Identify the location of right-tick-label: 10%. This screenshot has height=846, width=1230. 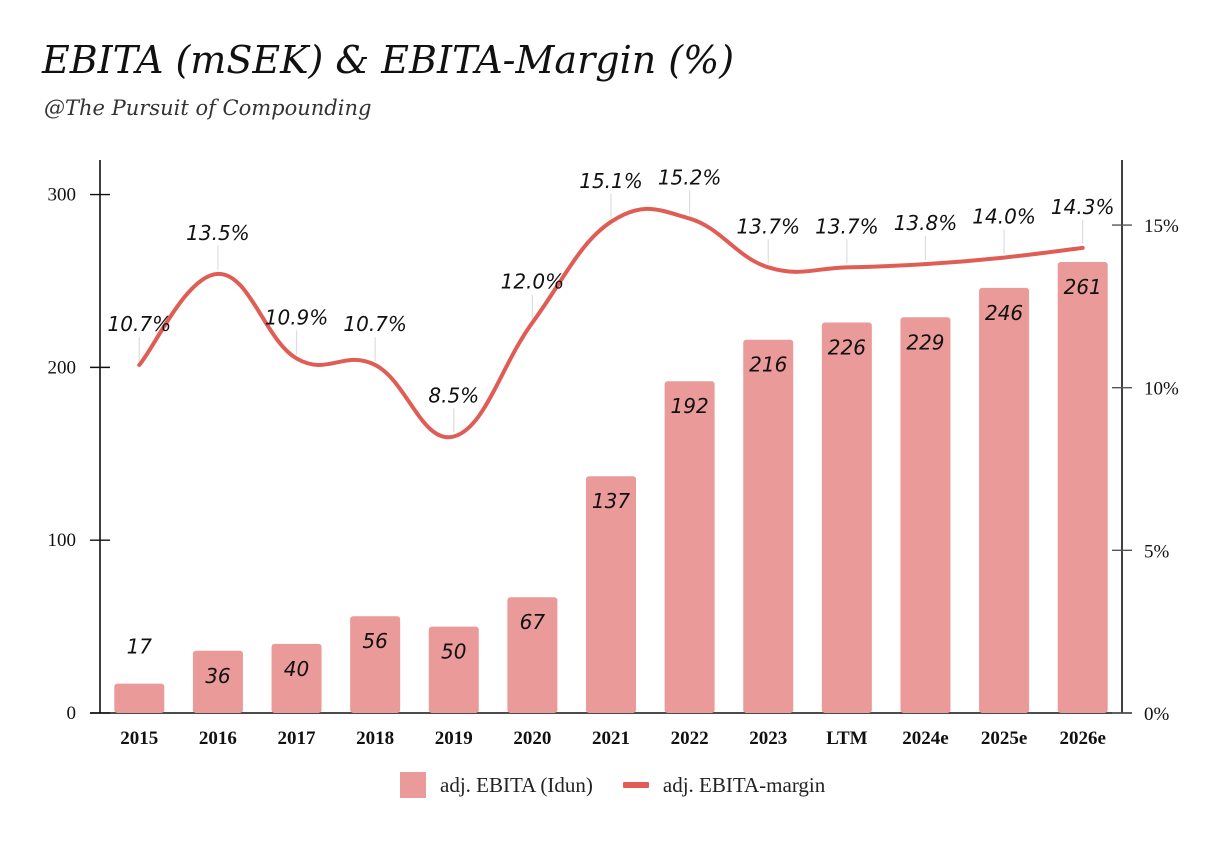
(1161, 389).